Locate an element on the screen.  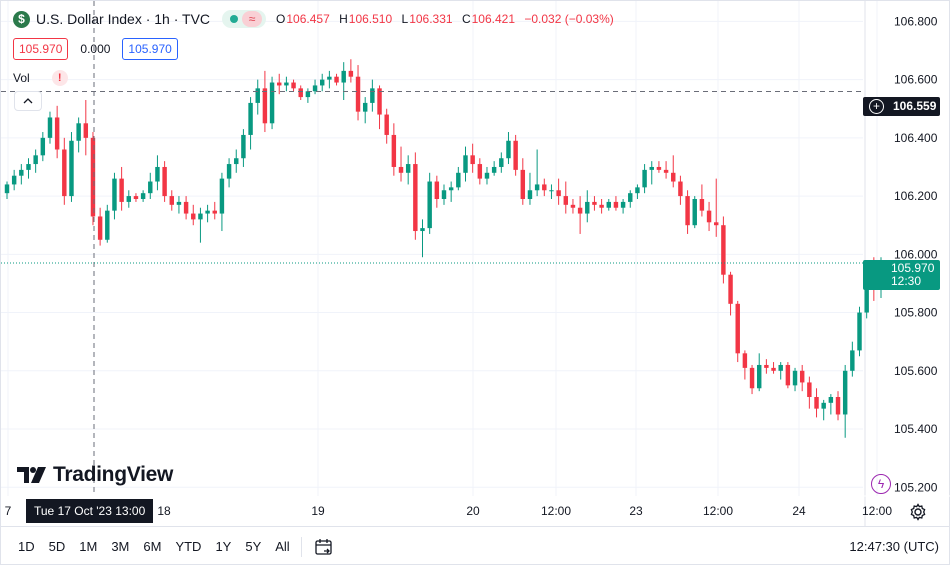
lightning-icon: ϟ is located at coordinates (881, 484).